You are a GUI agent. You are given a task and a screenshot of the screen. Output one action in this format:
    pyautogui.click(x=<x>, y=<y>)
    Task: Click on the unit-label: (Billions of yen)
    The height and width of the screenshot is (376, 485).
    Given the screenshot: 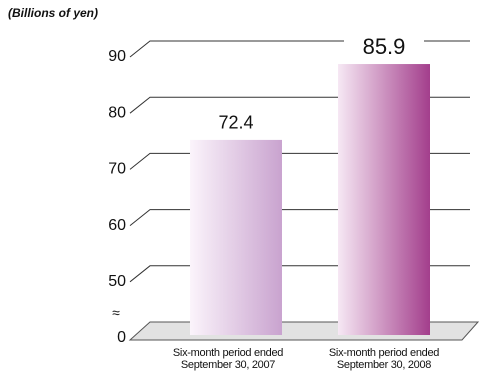 What is the action you would take?
    pyautogui.click(x=53, y=13)
    